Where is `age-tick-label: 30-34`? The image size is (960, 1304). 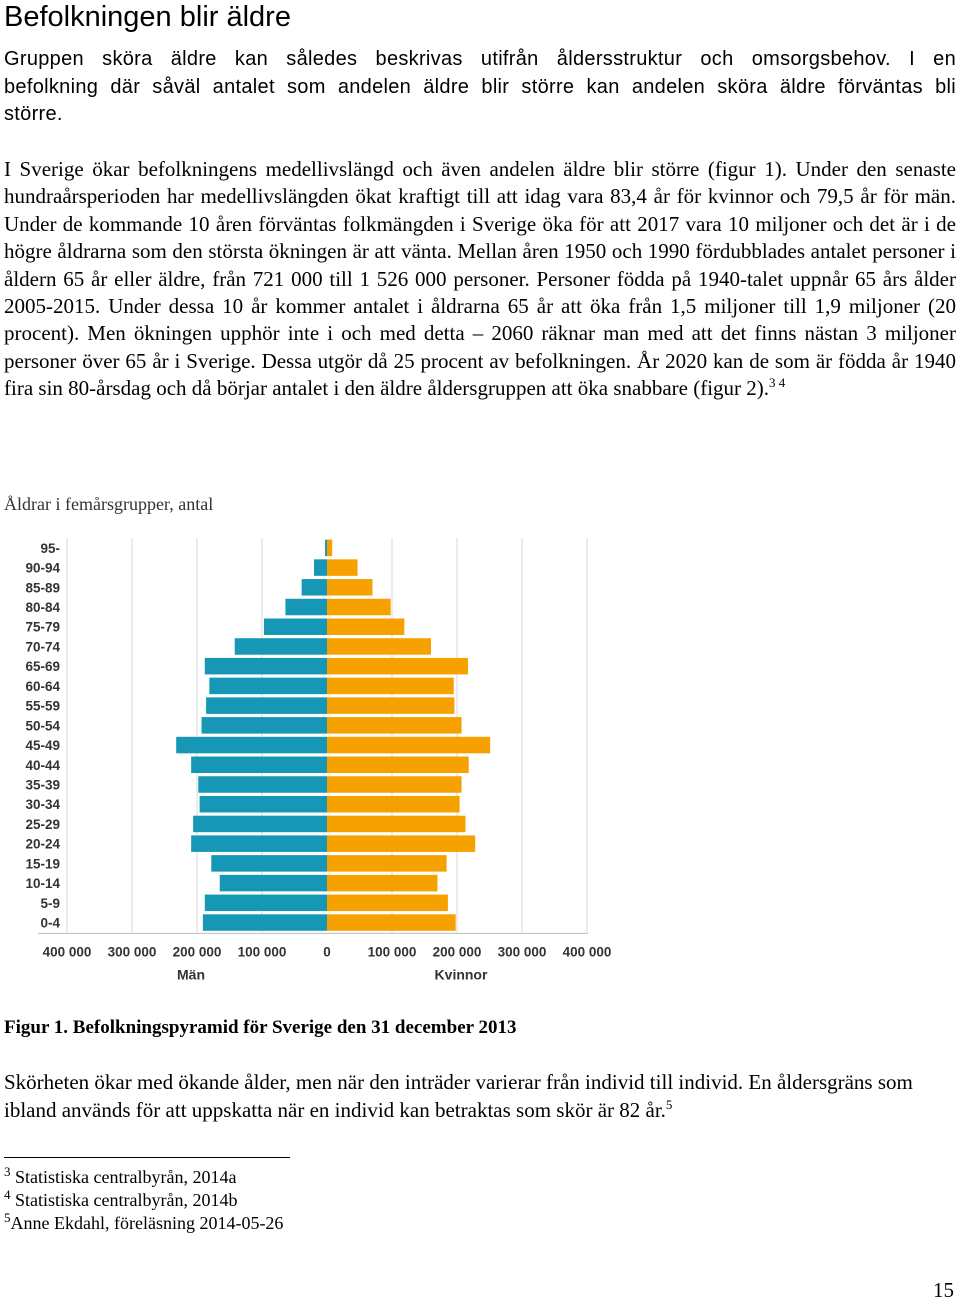 age-tick-label: 30-34 is located at coordinates (42, 804).